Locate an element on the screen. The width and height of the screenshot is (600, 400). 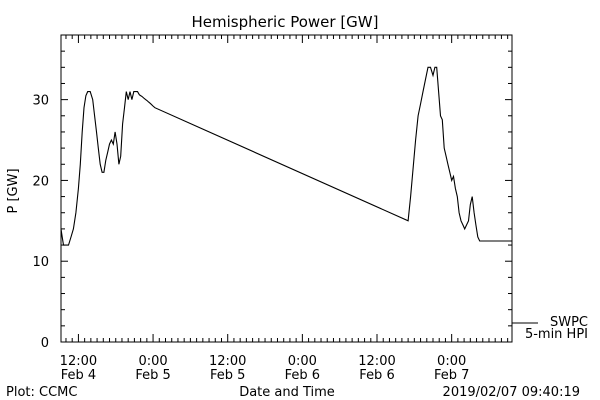
y-tick-label: 30 is located at coordinates (40, 101).